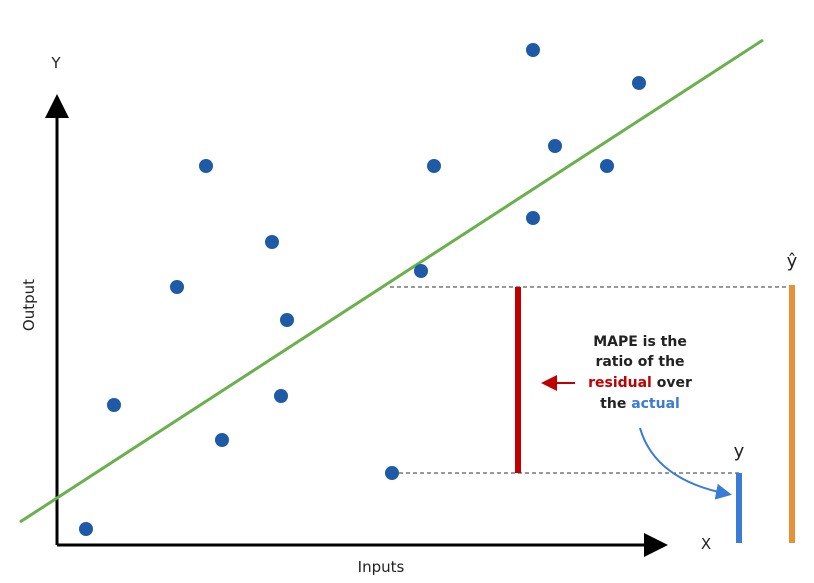 The width and height of the screenshot is (814, 583). What do you see at coordinates (706, 544) in the screenshot?
I see `x-axis-label: X` at bounding box center [706, 544].